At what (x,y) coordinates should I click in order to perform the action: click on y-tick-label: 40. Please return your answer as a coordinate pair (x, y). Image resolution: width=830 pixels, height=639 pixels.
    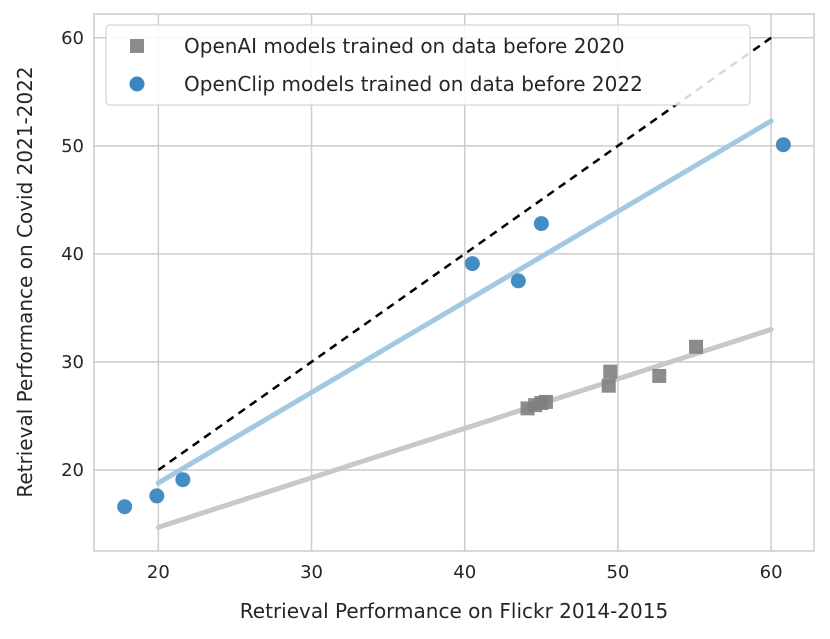
    Looking at the image, I should click on (72, 254).